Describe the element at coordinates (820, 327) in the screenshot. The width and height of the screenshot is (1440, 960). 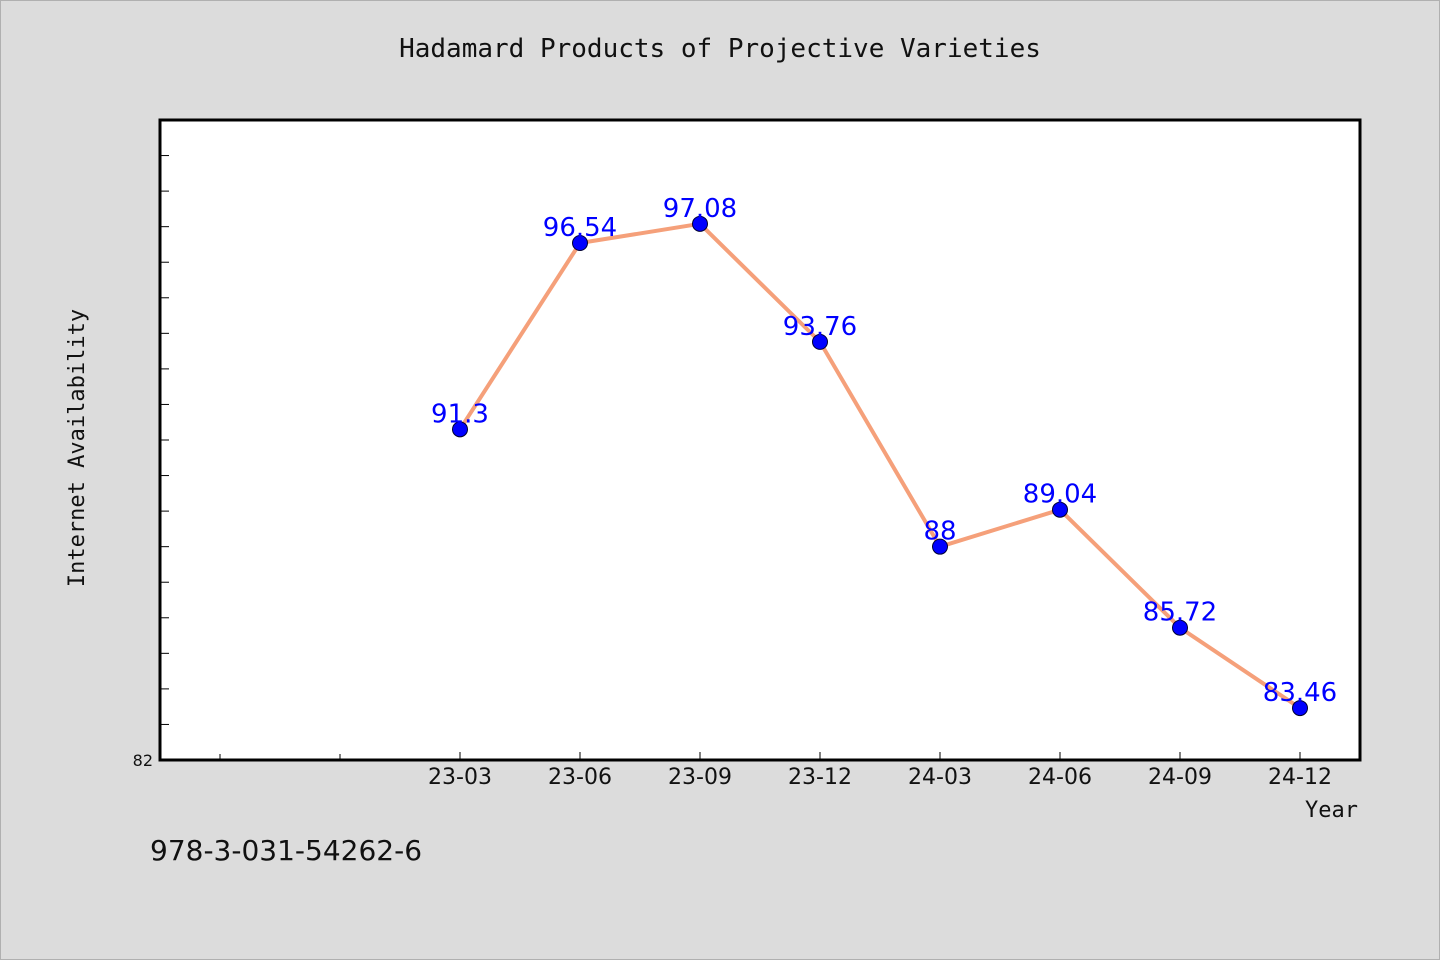
I see `data-label: 93.76` at that location.